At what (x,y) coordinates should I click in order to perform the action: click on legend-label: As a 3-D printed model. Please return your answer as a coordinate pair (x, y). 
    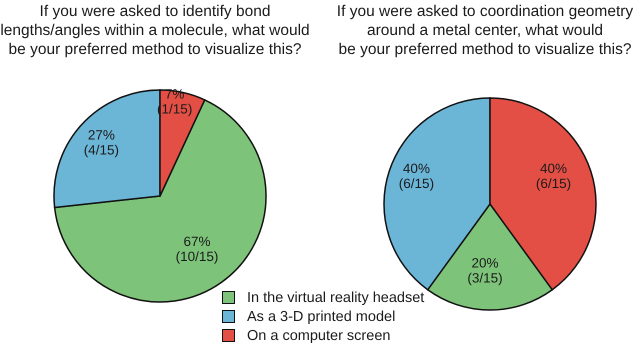
    Looking at the image, I should click on (321, 316).